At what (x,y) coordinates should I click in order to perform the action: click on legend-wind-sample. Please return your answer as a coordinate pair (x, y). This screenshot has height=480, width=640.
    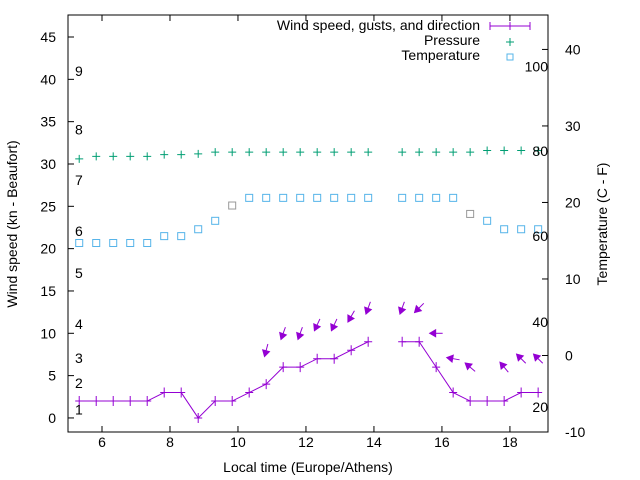
    Looking at the image, I should click on (510, 26).